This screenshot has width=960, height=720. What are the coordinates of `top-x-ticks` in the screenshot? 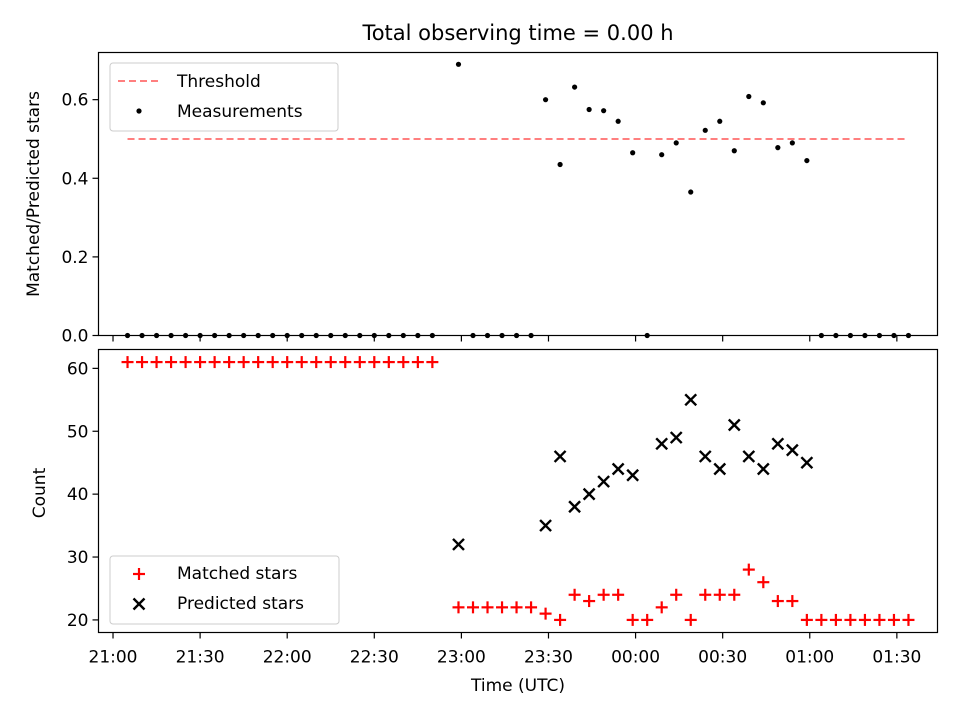 It's located at (505, 338).